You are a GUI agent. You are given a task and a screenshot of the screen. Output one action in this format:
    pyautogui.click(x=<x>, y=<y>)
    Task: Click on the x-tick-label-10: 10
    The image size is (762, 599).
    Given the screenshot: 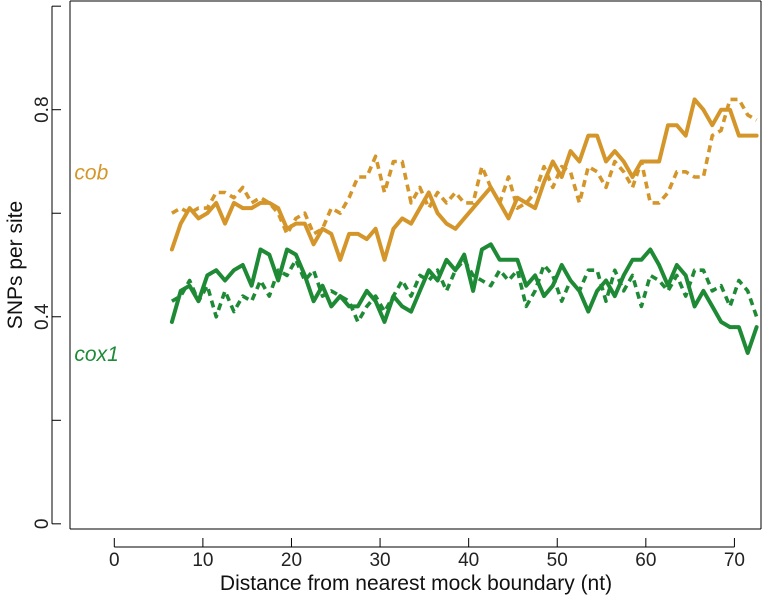 What is the action you would take?
    pyautogui.click(x=202, y=560)
    